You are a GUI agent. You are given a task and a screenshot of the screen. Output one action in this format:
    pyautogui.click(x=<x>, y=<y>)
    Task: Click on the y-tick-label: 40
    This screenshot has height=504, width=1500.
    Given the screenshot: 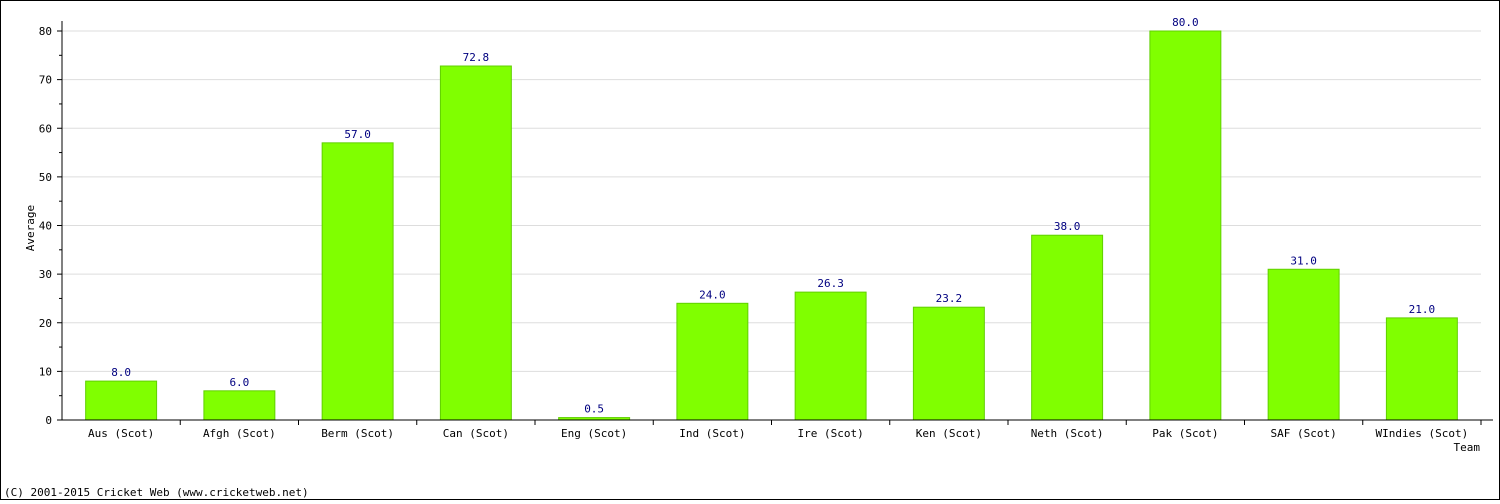 What is the action you would take?
    pyautogui.click(x=45, y=226)
    